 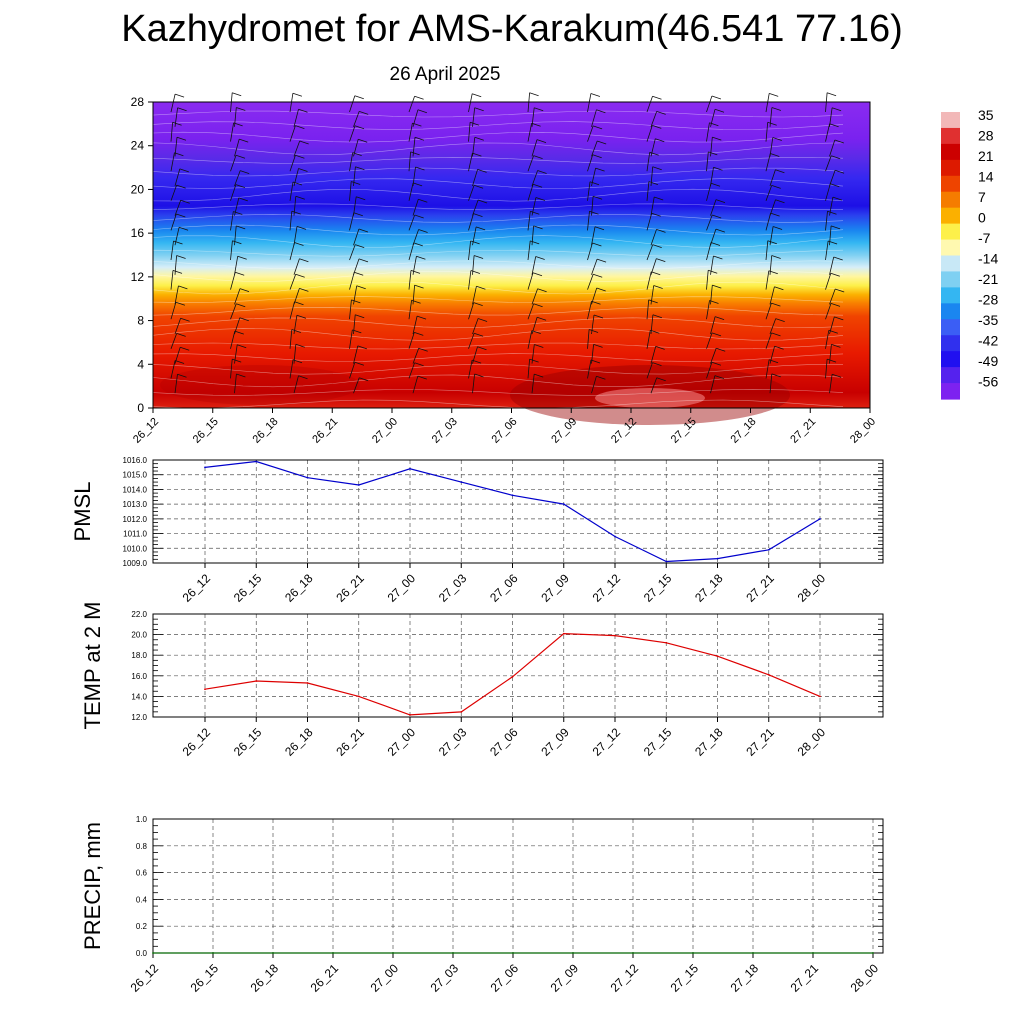 What do you see at coordinates (518, 511) in the screenshot?
I see `plot-frame` at bounding box center [518, 511].